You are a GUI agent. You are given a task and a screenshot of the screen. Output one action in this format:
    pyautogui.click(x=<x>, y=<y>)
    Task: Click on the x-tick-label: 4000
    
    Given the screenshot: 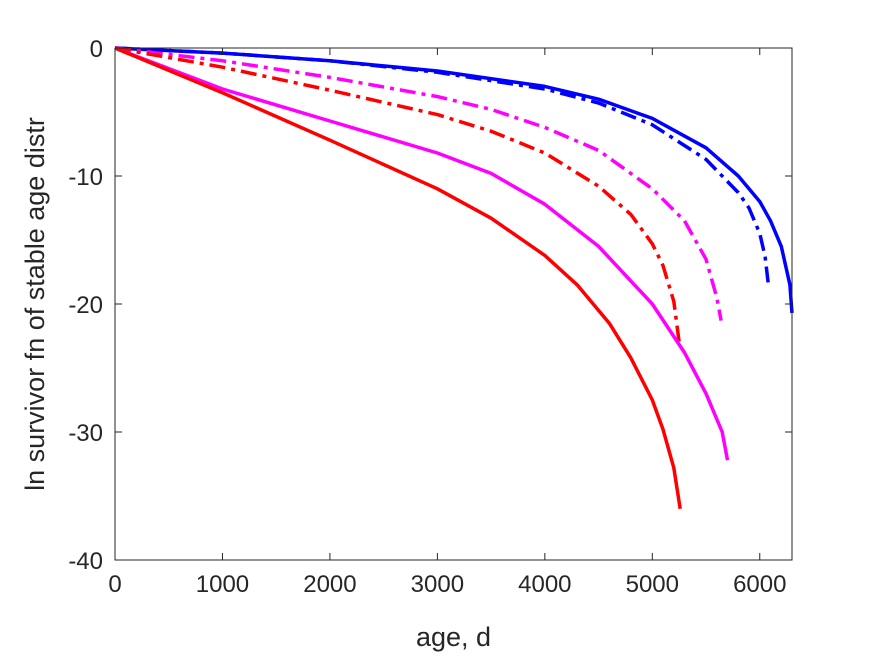 What is the action you would take?
    pyautogui.click(x=544, y=584)
    